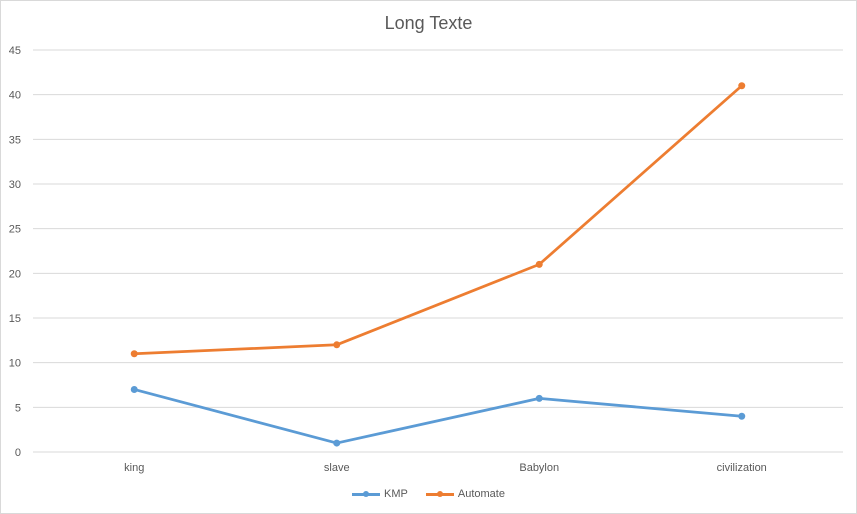 This screenshot has height=514, width=857. What do you see at coordinates (134, 468) in the screenshot?
I see `x-tick-label-king: king` at bounding box center [134, 468].